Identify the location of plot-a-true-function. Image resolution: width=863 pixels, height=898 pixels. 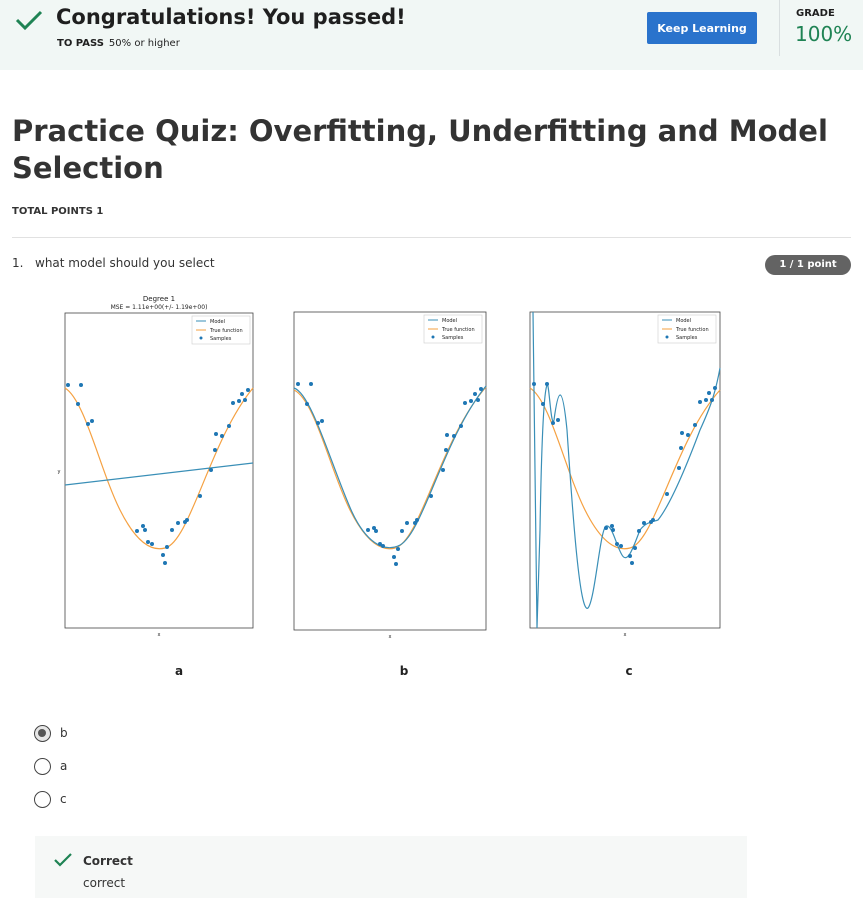
(159, 468).